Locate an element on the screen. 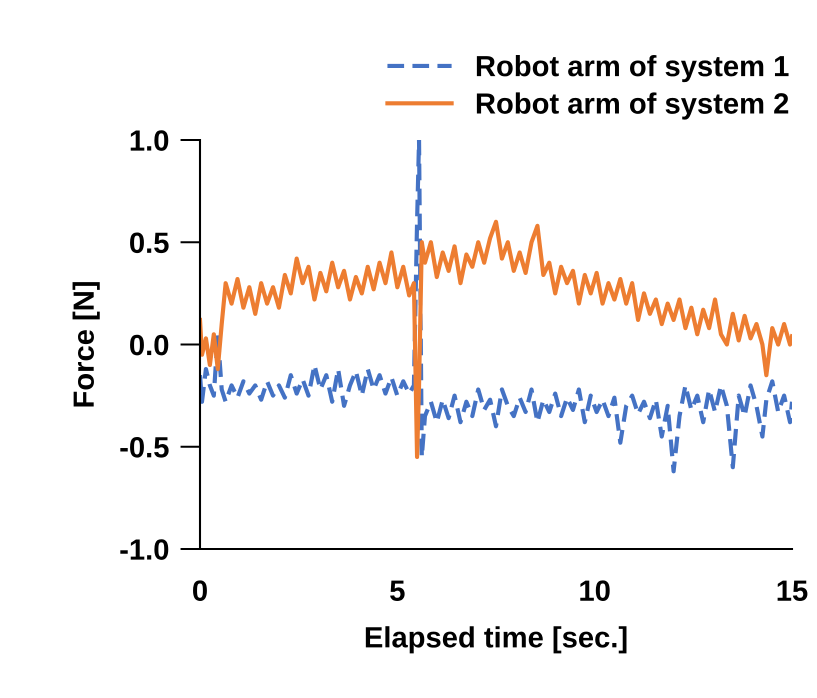 Image resolution: width=817 pixels, height=698 pixels. x-axis-title: Elapsed time [sec.] is located at coordinates (496, 640).